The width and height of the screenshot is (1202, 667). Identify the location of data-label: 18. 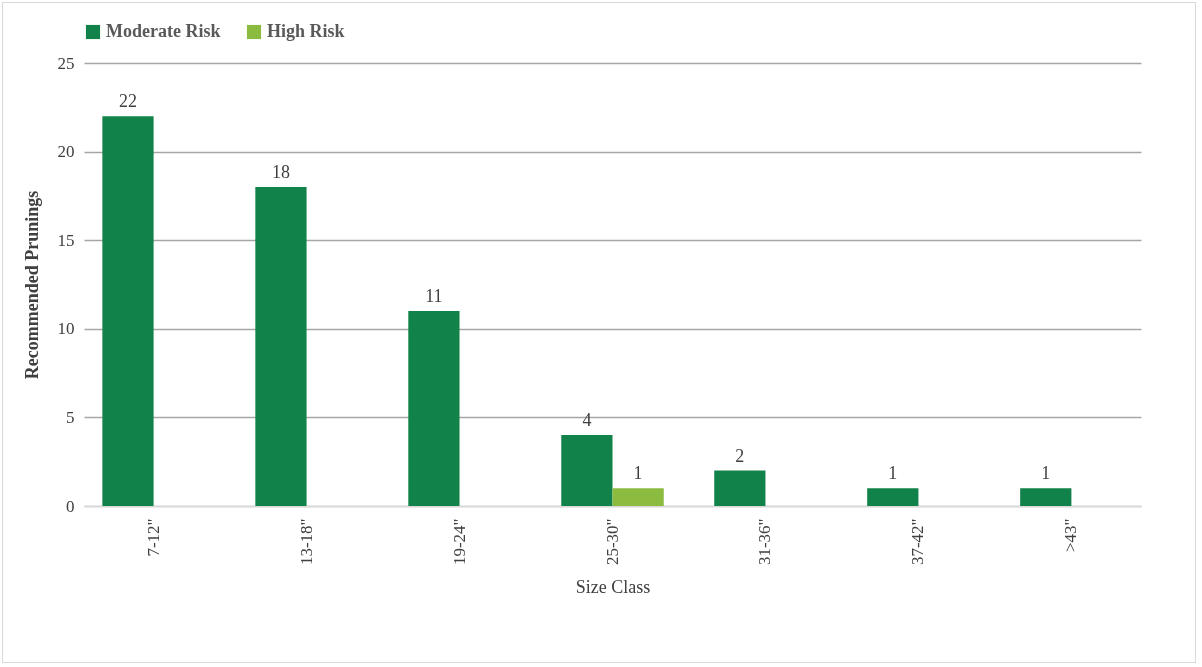
(280, 172).